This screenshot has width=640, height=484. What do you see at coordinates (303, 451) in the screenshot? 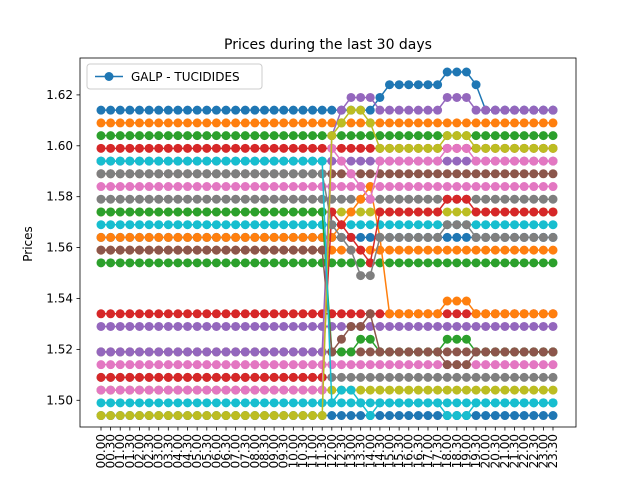
I see `x-tick-label: 10.30` at bounding box center [303, 451].